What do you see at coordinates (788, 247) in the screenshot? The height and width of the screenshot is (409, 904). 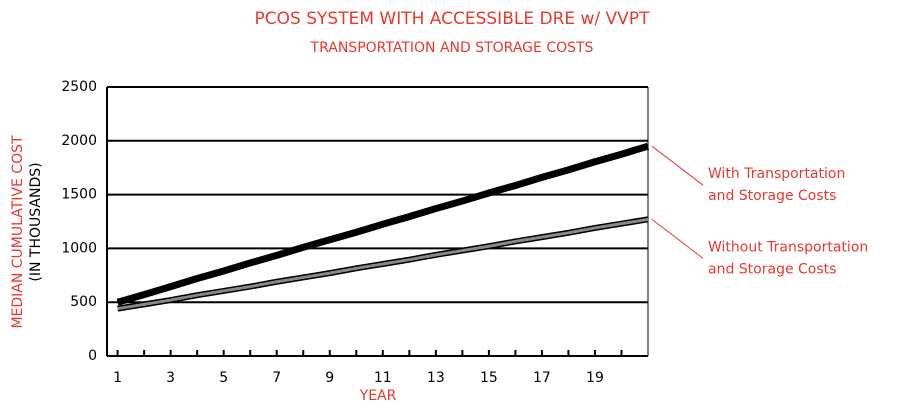 I see `annotation: Without Transportation` at bounding box center [788, 247].